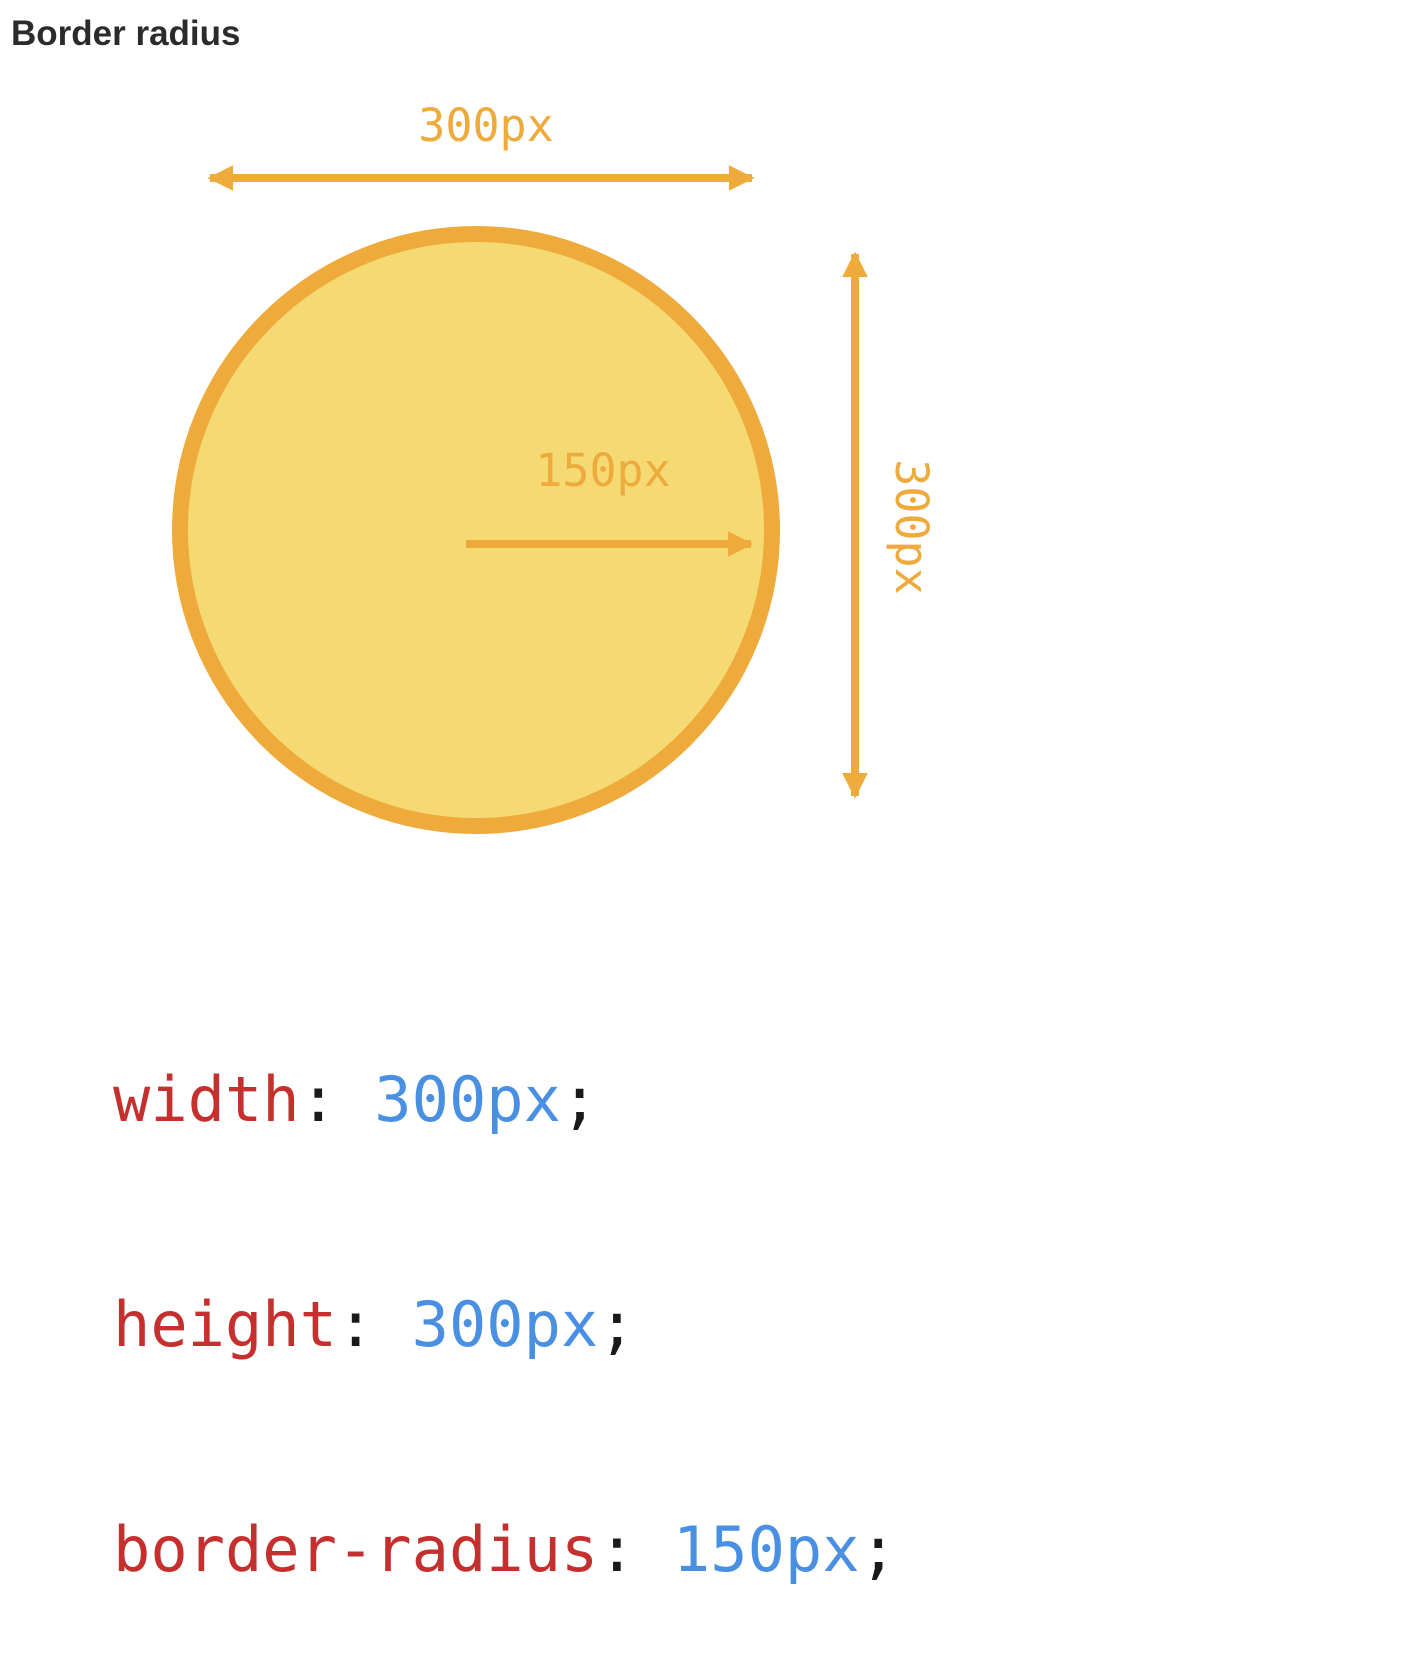  I want to click on code-line-height: height: 300px;, so click(505, 1324).